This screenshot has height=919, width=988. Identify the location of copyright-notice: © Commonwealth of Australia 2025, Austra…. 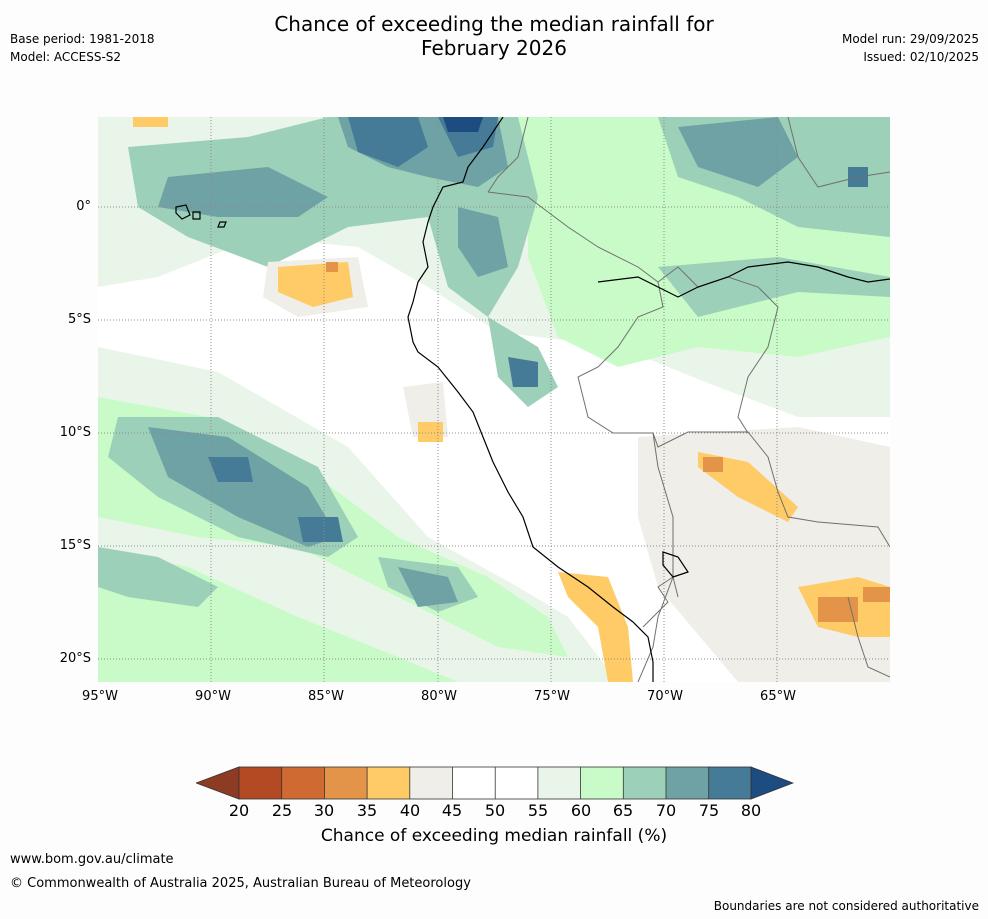
(240, 883).